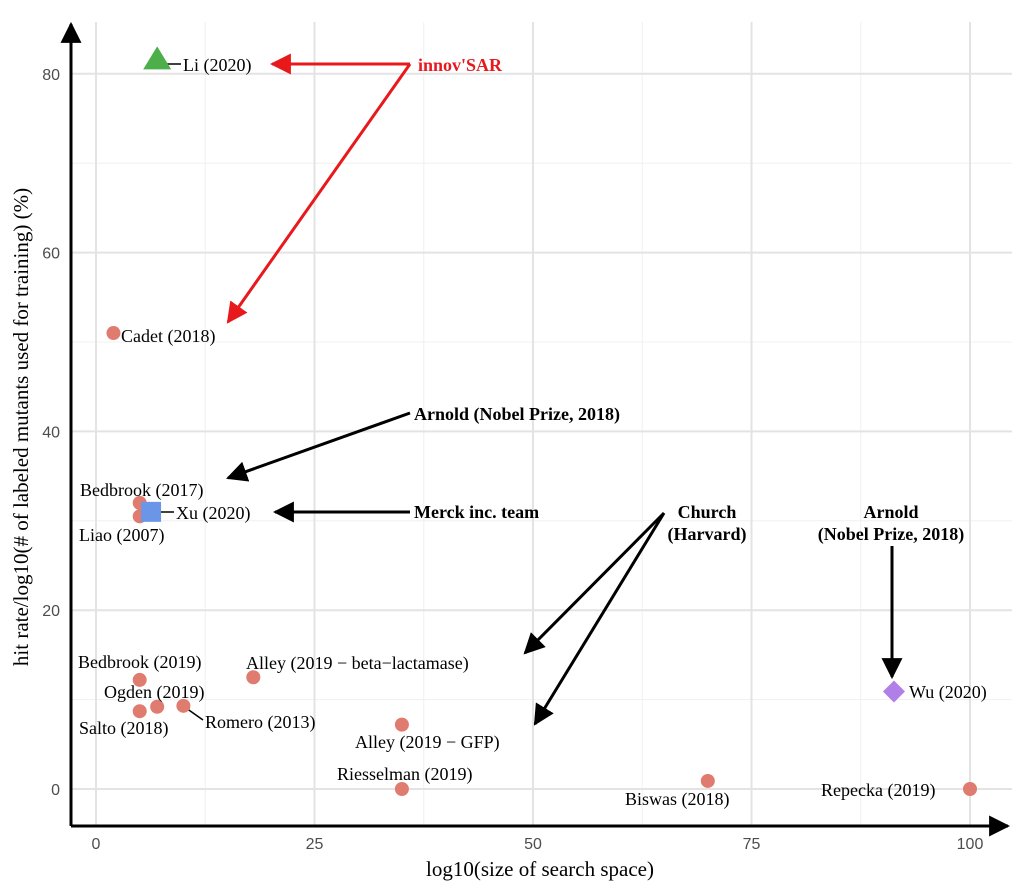  Describe the element at coordinates (139, 711) in the screenshot. I see `point-salto-2018` at that location.